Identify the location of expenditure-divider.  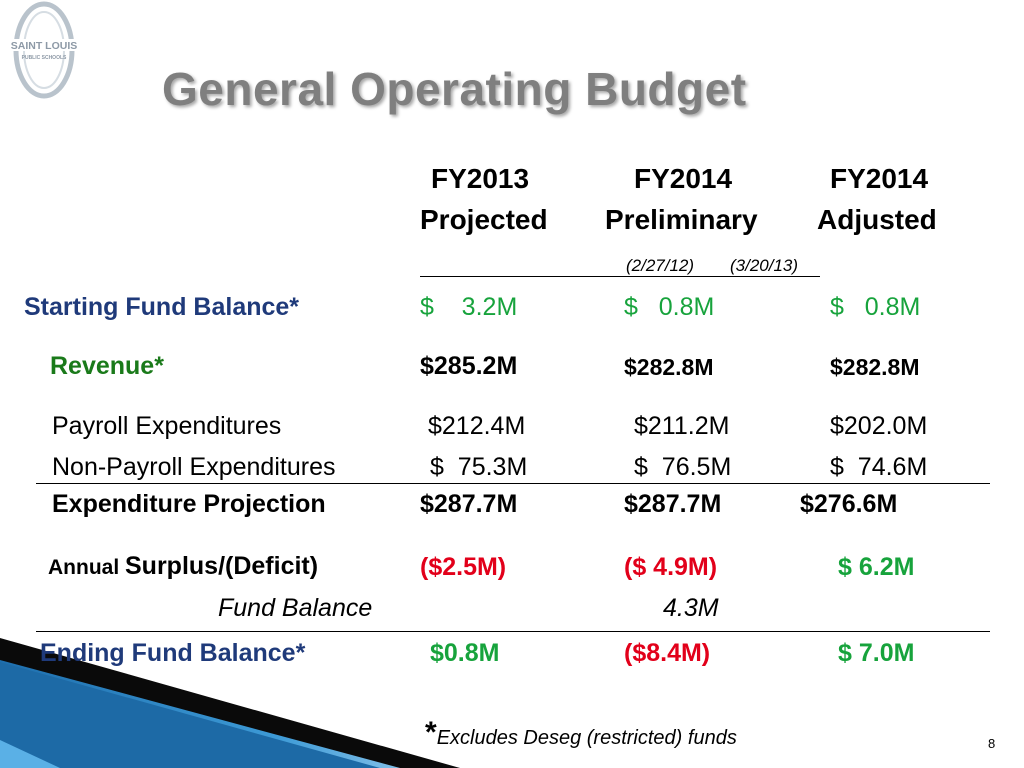
(513, 483).